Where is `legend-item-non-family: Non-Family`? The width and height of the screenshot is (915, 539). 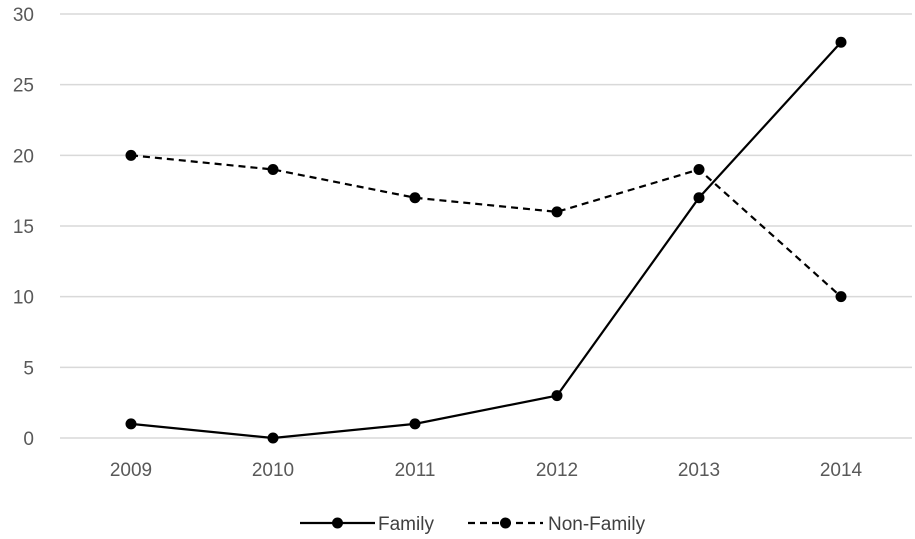 legend-item-non-family: Non-Family is located at coordinates (557, 524).